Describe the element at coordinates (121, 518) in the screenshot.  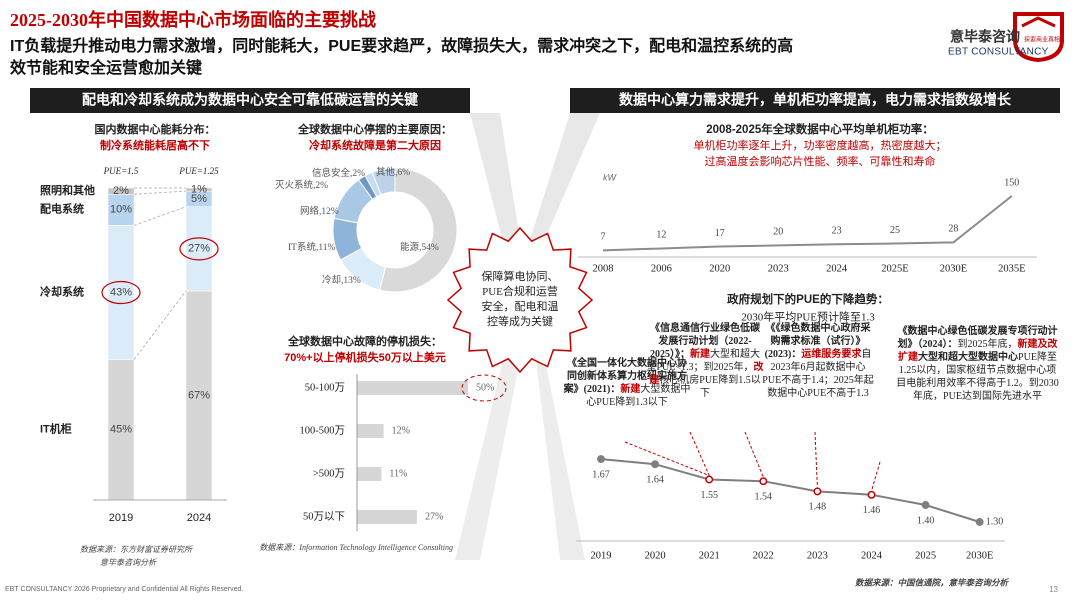
I see `x-tick-label: 2019` at that location.